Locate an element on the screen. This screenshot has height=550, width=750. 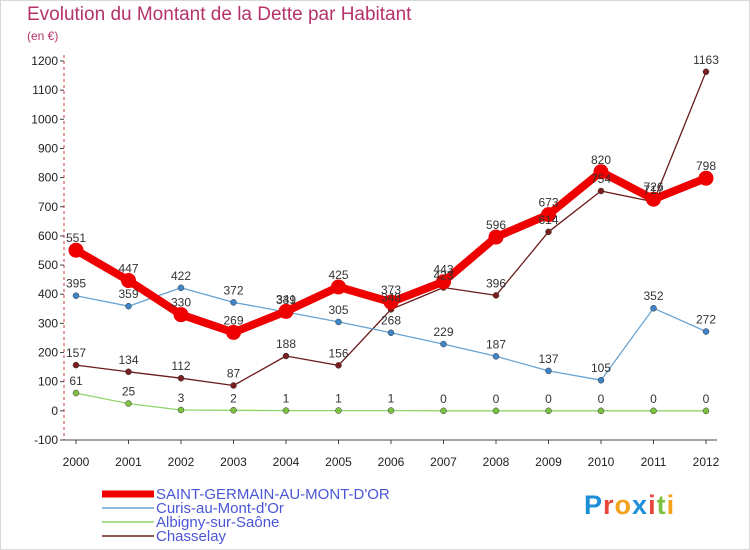
data-label: 87 is located at coordinates (234, 373).